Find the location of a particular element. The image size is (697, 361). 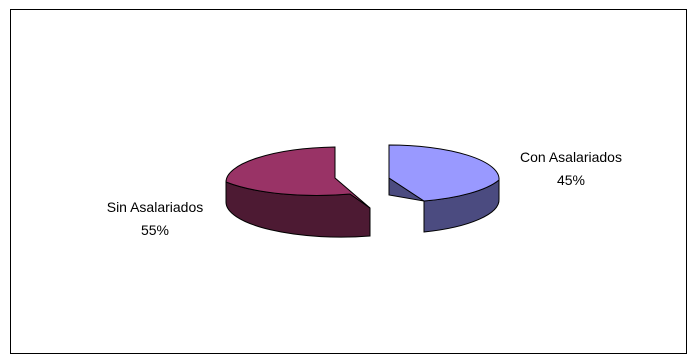

percent-con-asalariados: 45% is located at coordinates (571, 180).